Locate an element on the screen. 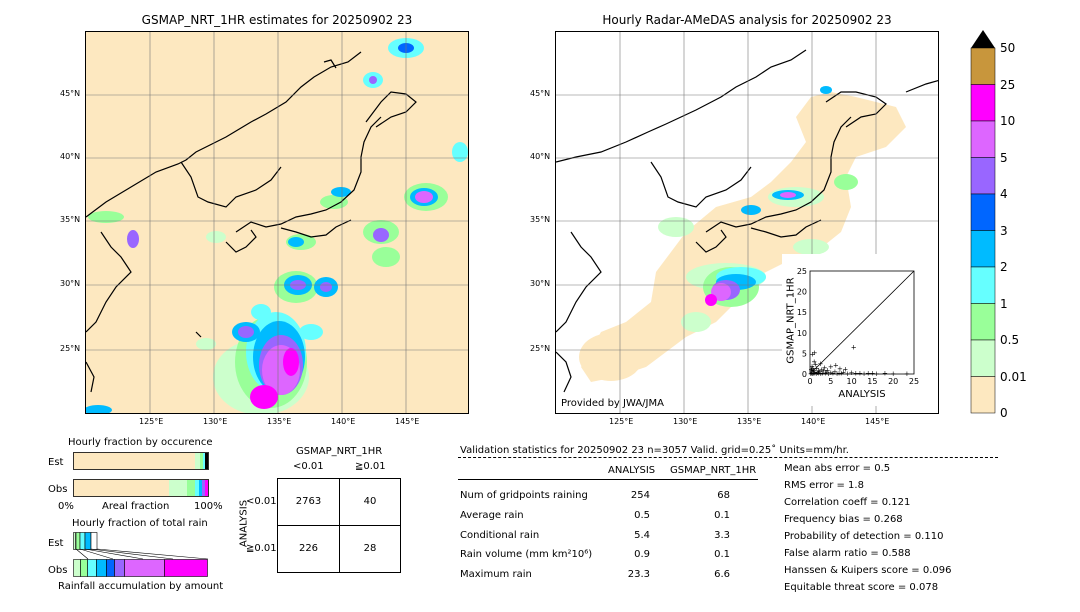  scatter-x-tick: 5 is located at coordinates (830, 381).